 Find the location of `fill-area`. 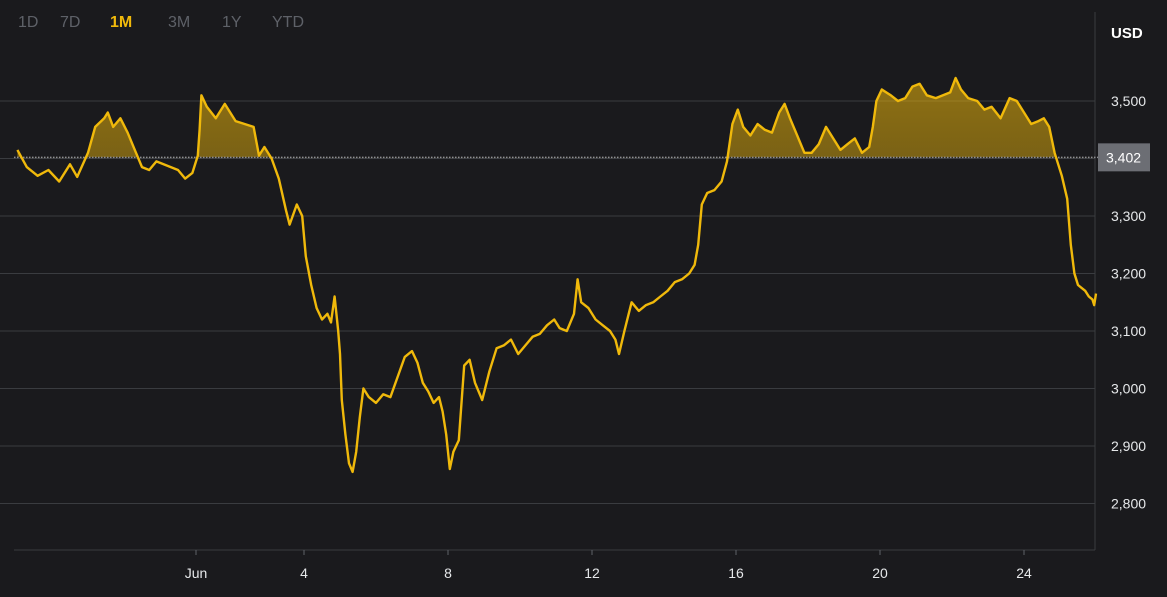

fill-area is located at coordinates (556, 118).